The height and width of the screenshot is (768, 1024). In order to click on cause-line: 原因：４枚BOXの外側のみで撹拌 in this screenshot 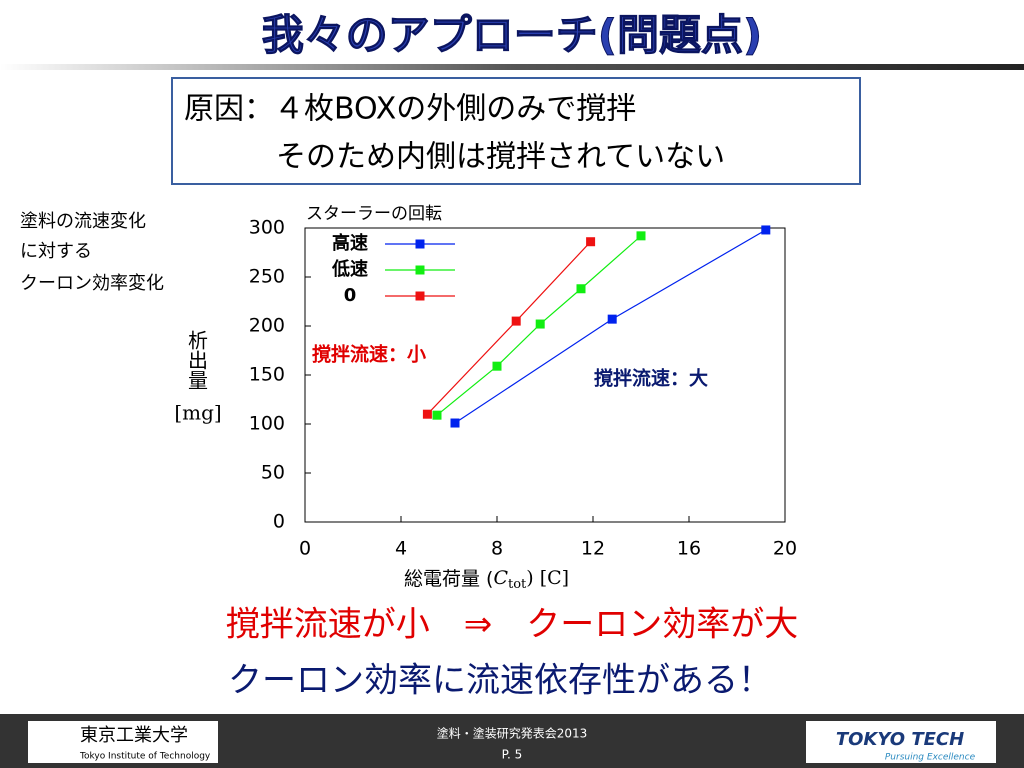, I will do `click(410, 109)`.